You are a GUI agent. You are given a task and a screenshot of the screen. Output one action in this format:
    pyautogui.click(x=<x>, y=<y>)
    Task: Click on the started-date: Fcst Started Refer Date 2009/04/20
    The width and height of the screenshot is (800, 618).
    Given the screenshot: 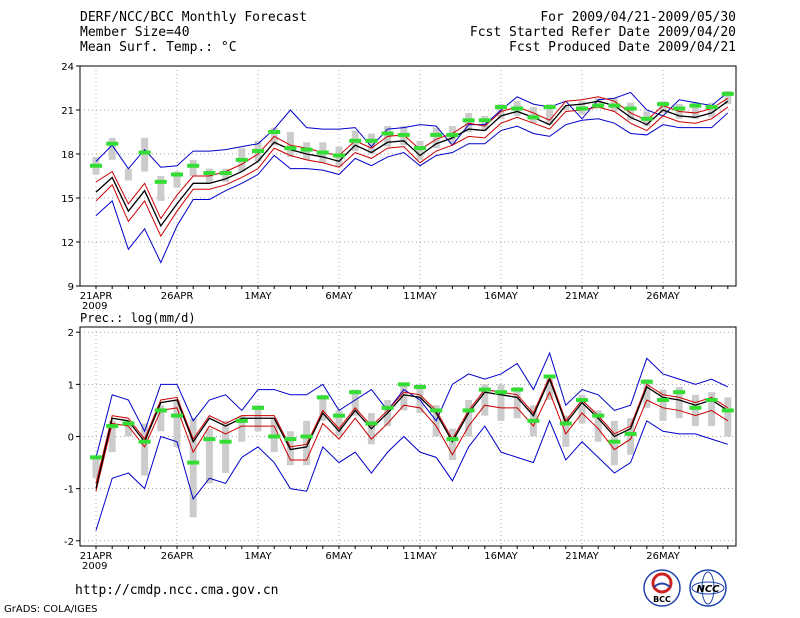 What is the action you would take?
    pyautogui.click(x=602, y=32)
    